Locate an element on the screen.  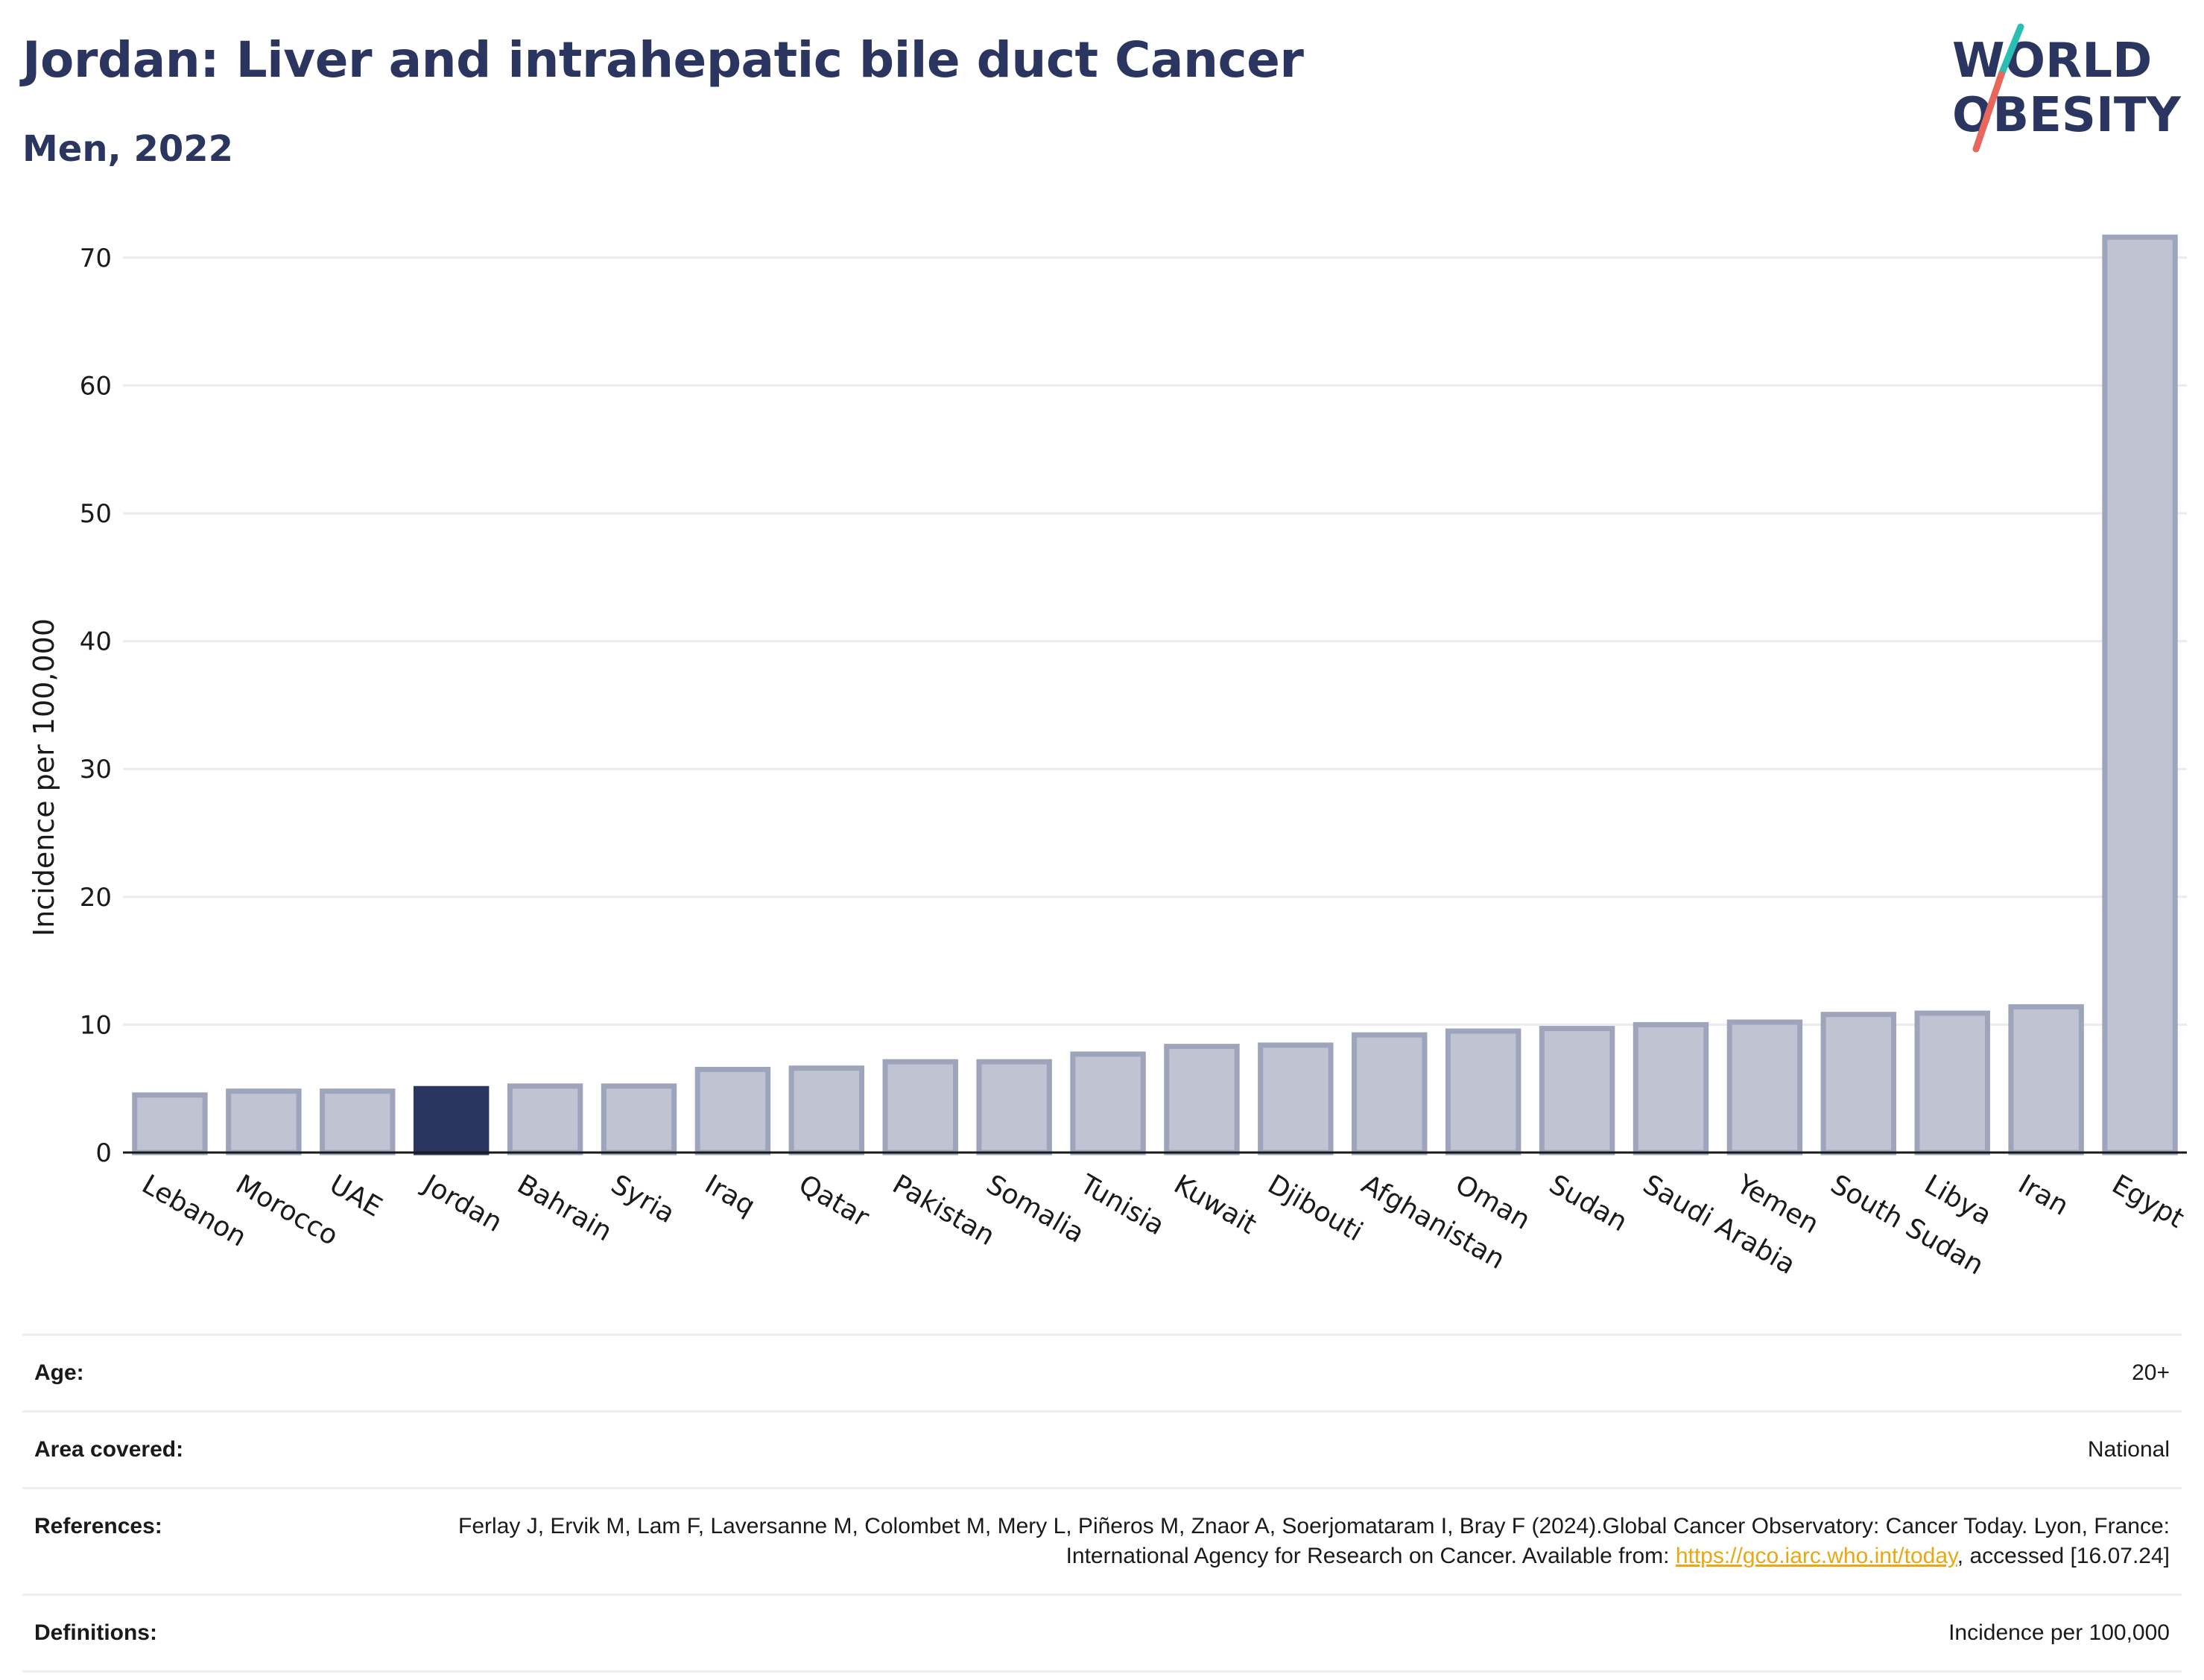
bar-sudan is located at coordinates (1577, 1091).